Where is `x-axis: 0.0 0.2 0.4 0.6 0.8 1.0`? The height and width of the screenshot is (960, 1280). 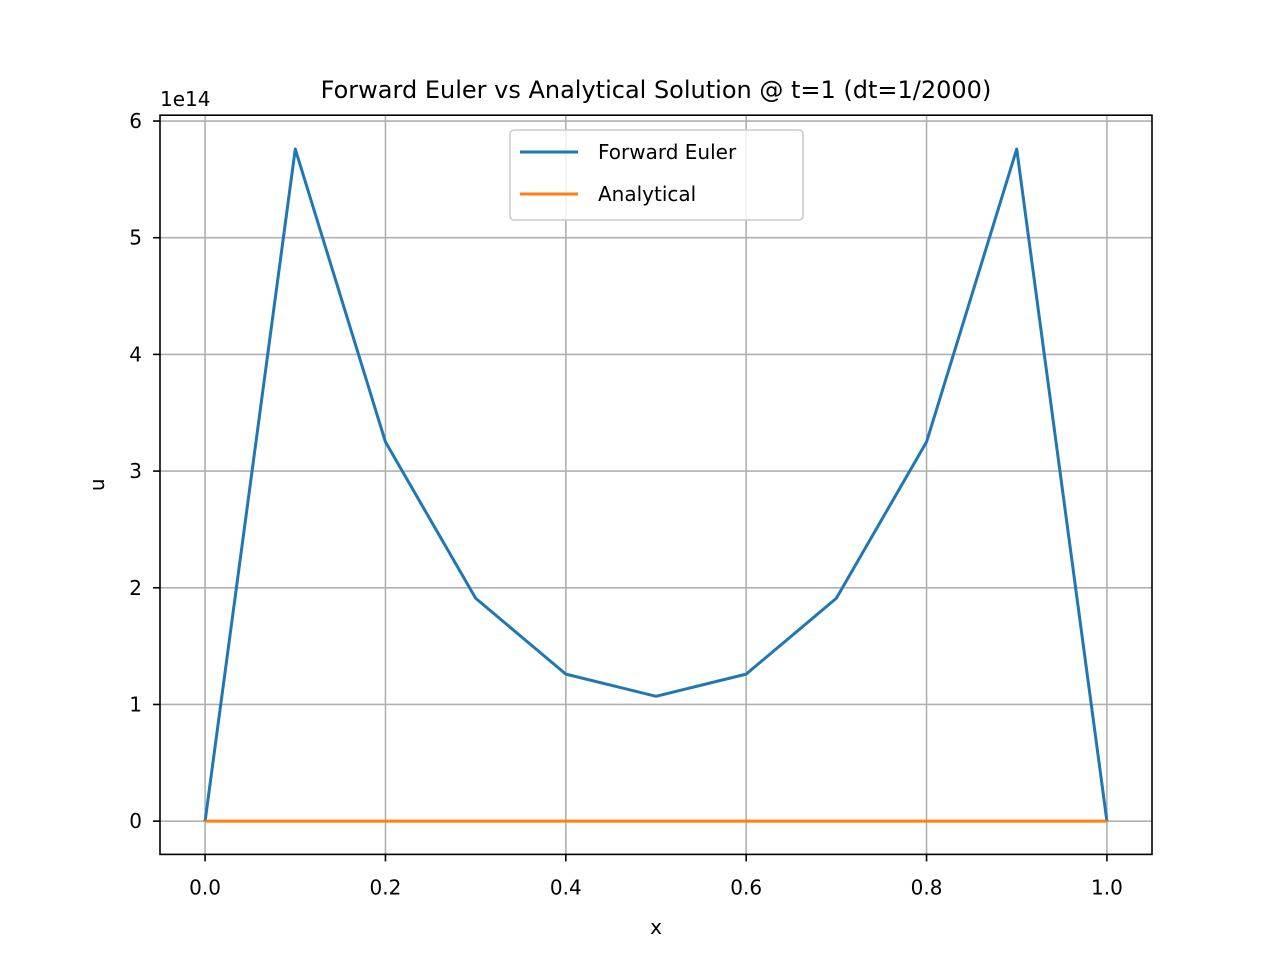
x-axis: 0.0 0.2 0.4 0.6 0.8 1.0 is located at coordinates (656, 876).